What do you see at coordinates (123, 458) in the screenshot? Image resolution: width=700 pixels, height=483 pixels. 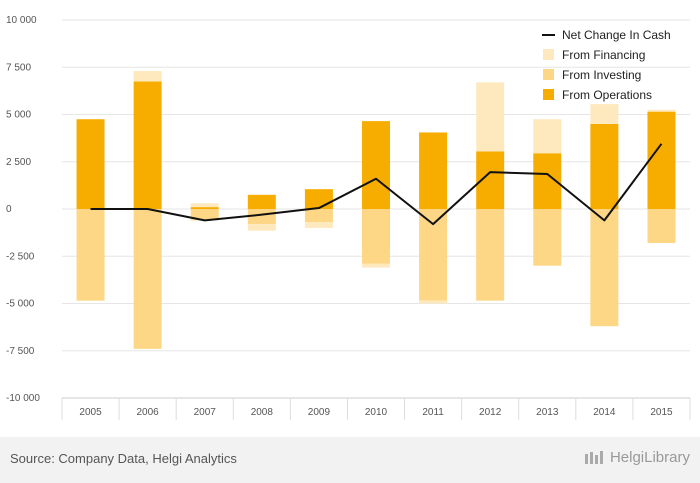 I see `source-text: Source: Company Data, Helgi Analytics` at bounding box center [123, 458].